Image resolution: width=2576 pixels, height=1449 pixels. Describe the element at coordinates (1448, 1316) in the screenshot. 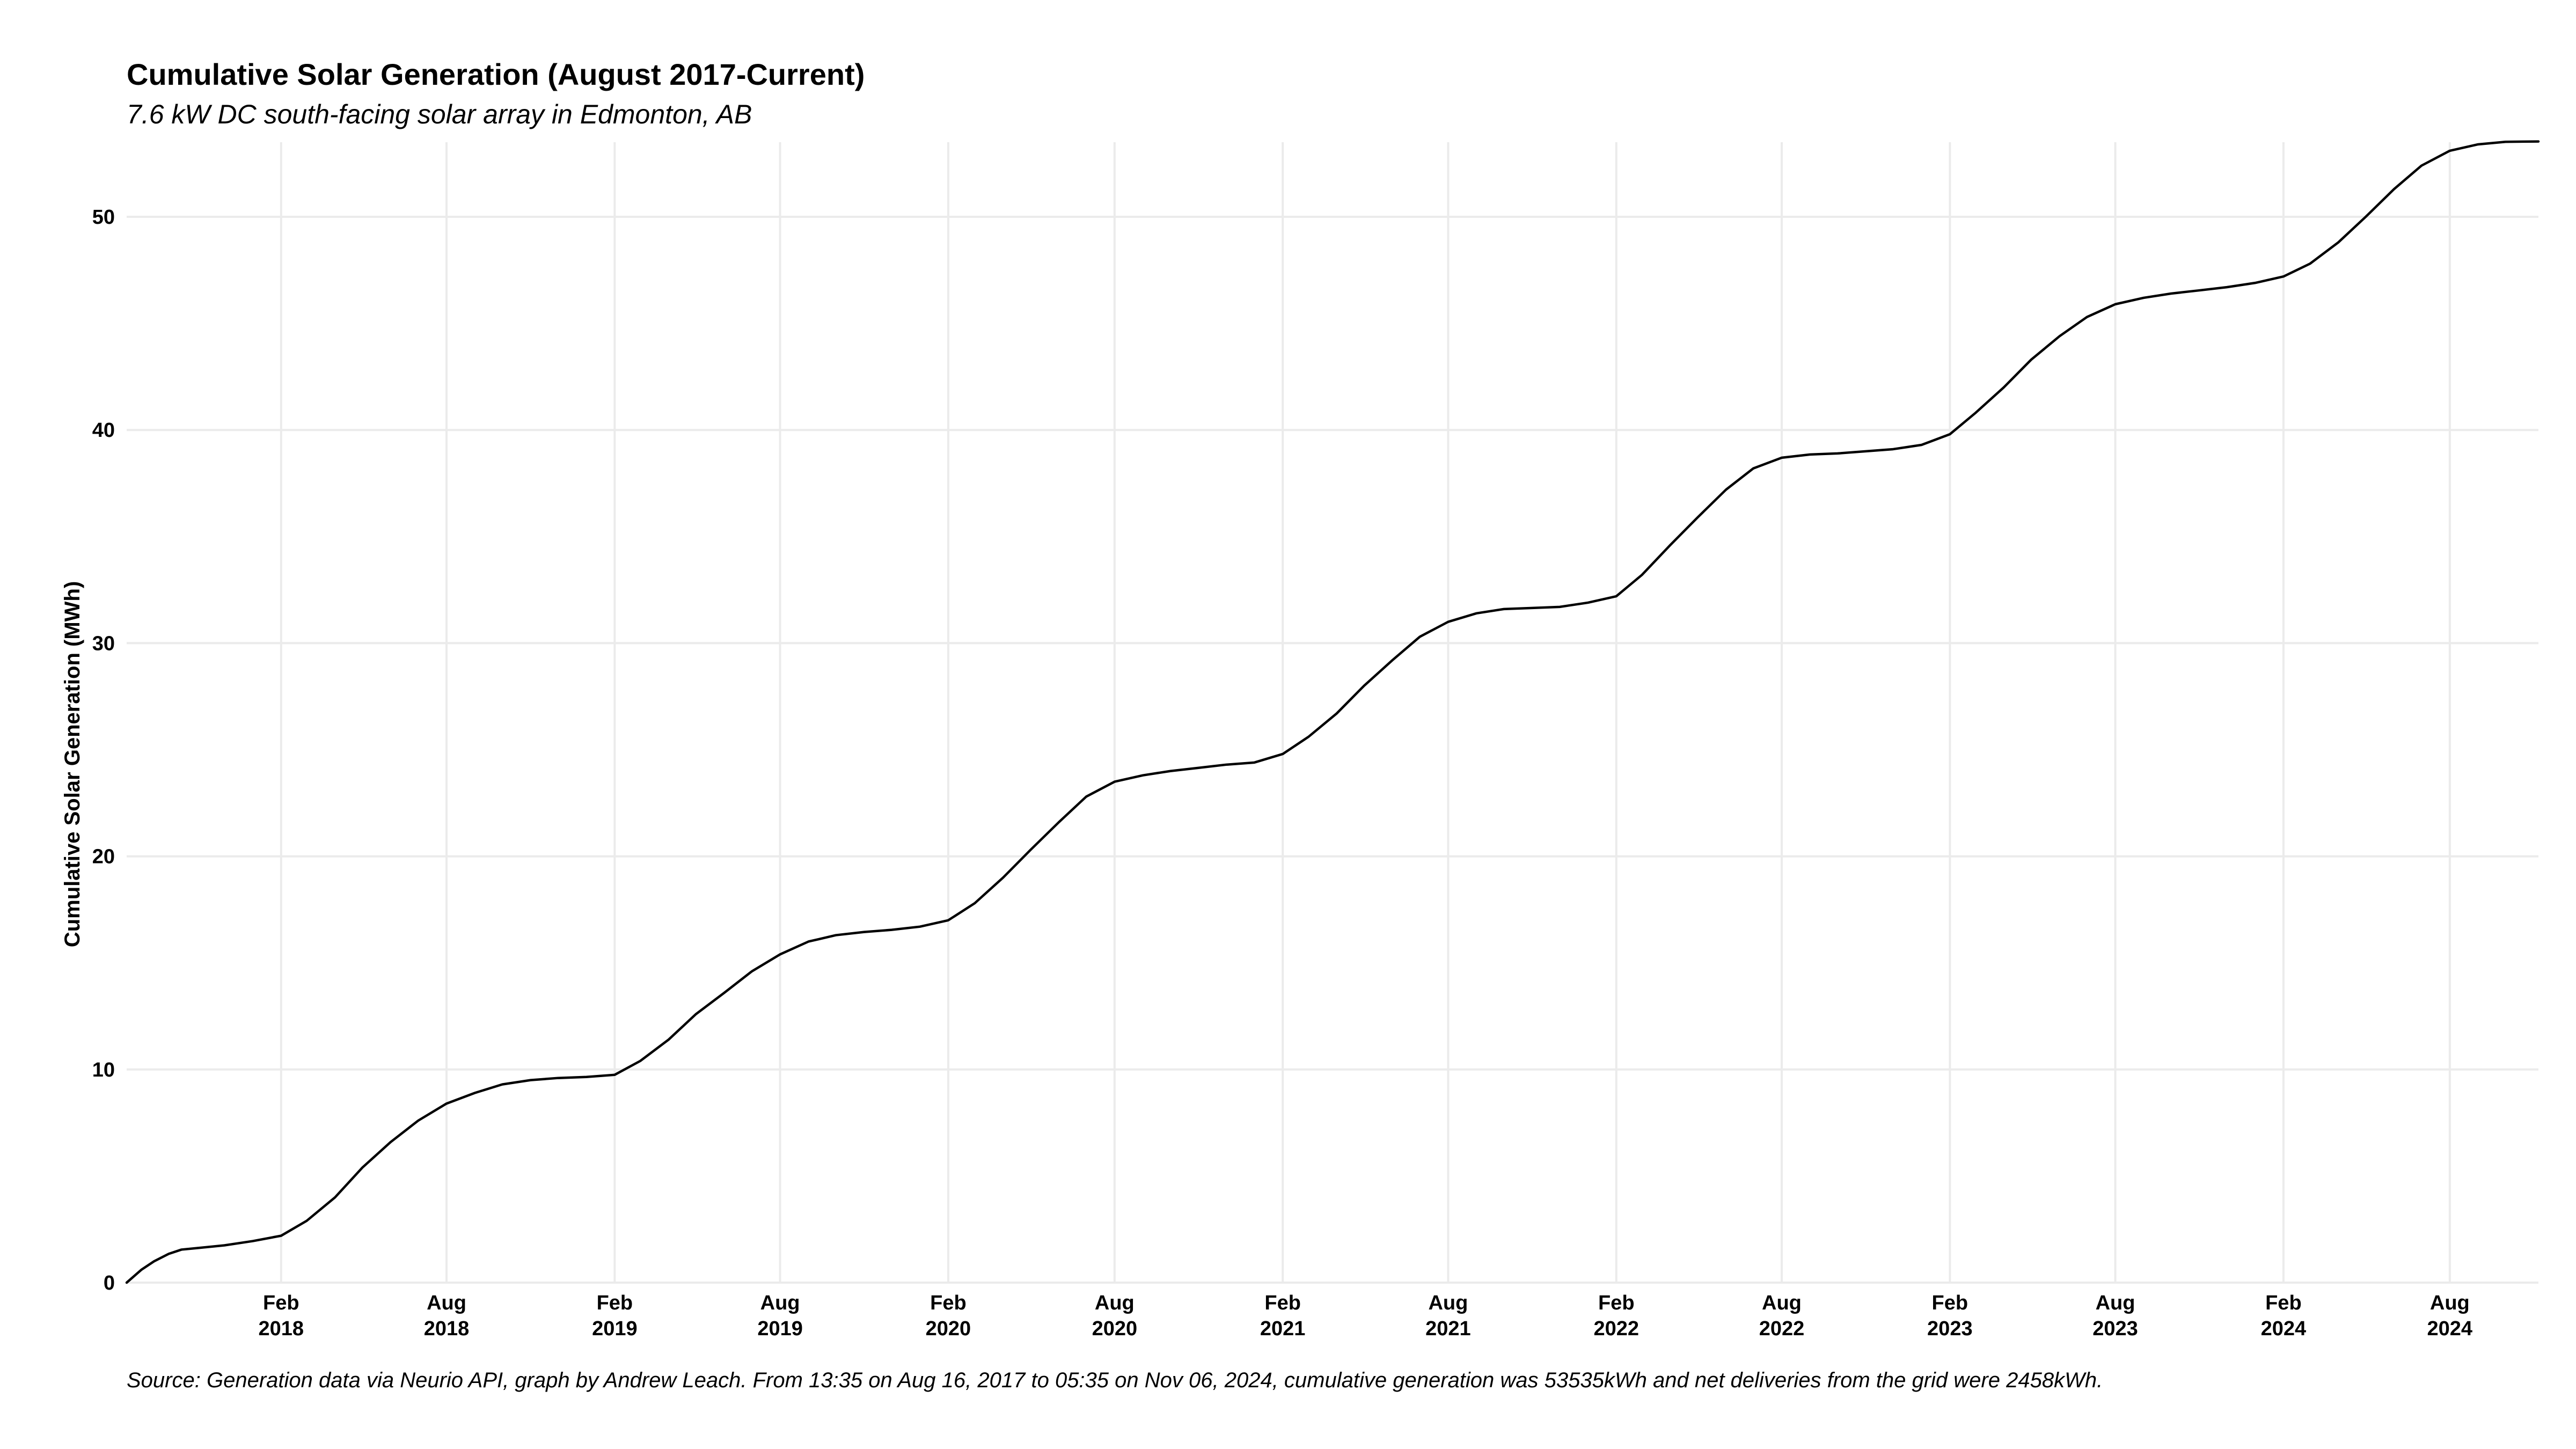

I see `x-tick-label: Aug 2021` at that location.